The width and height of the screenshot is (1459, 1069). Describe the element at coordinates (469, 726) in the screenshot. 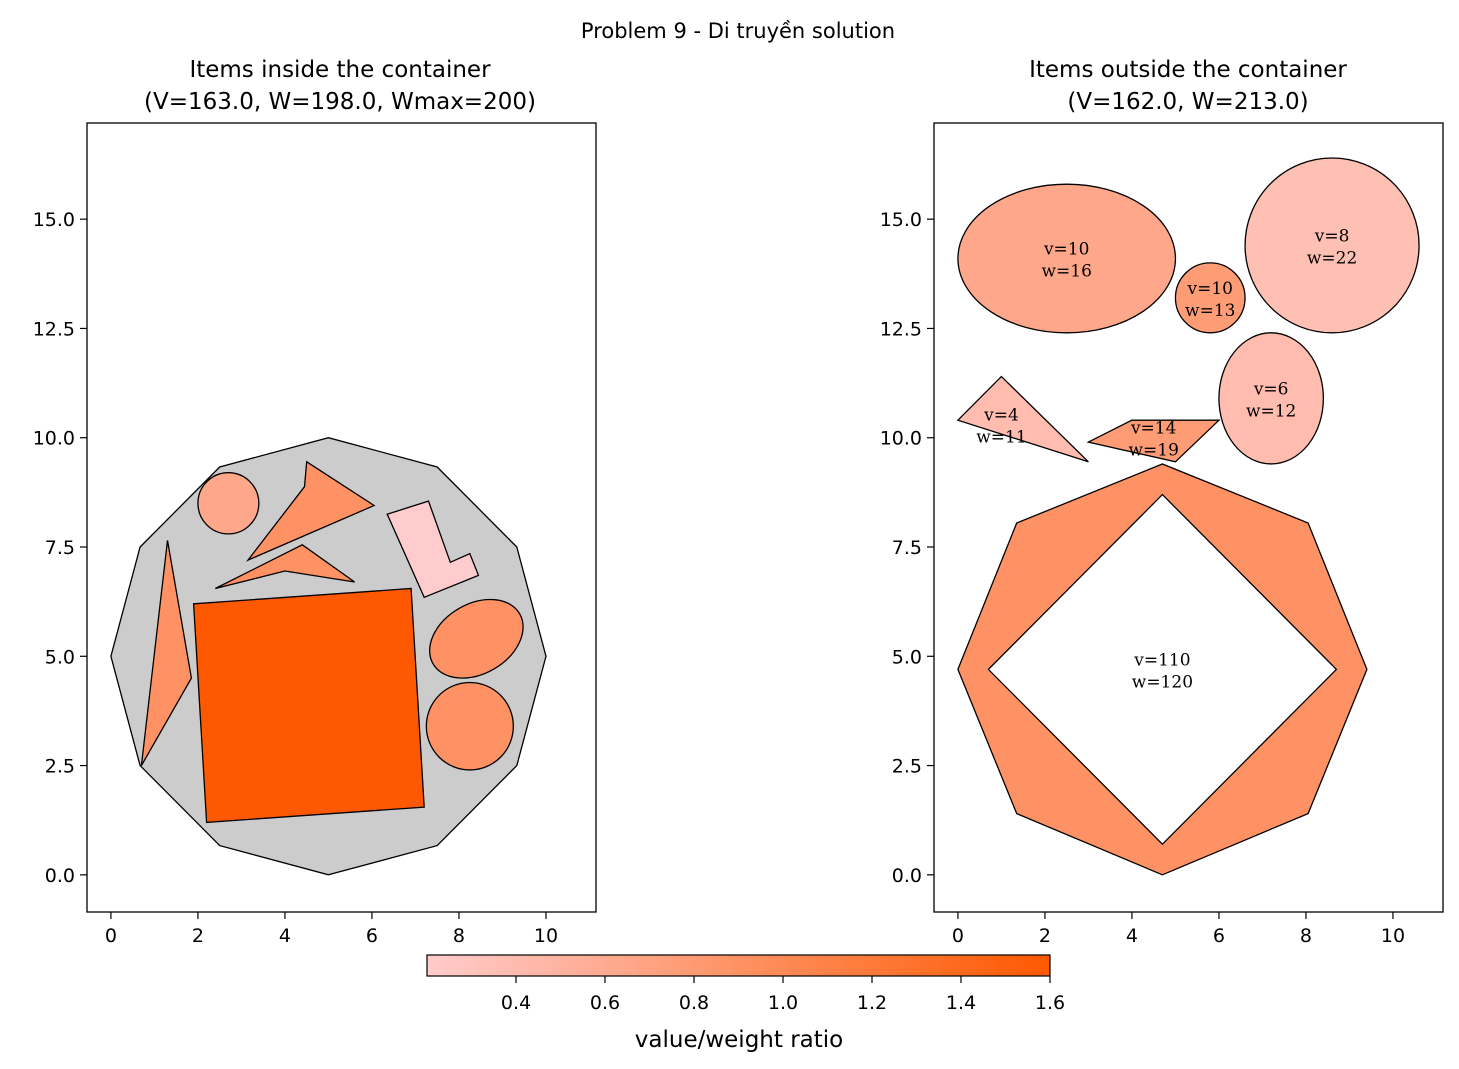

I see `inside-item-8-circle` at that location.